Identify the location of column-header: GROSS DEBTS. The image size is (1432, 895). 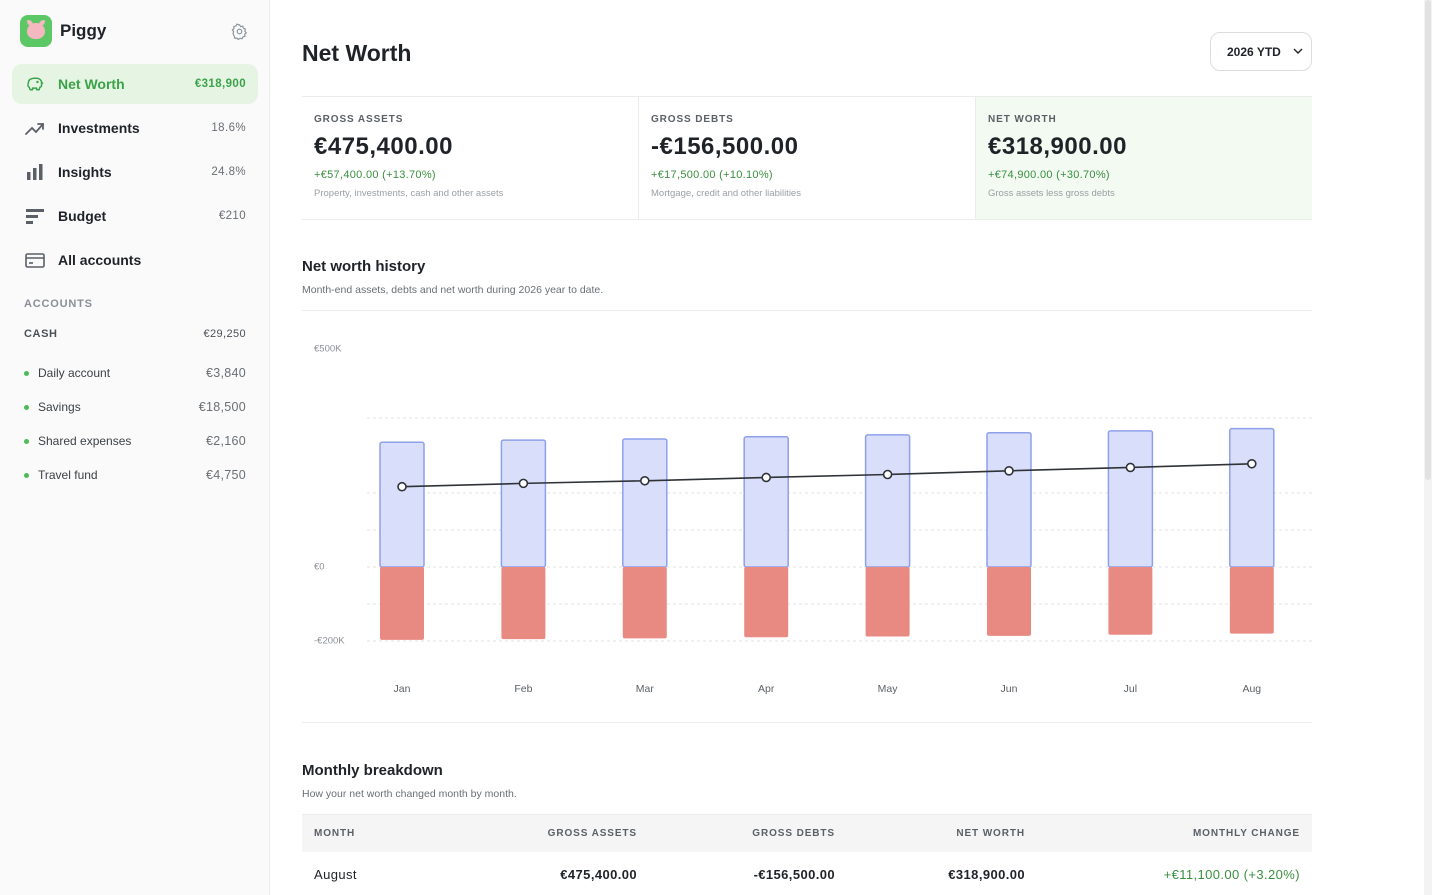
(793, 833).